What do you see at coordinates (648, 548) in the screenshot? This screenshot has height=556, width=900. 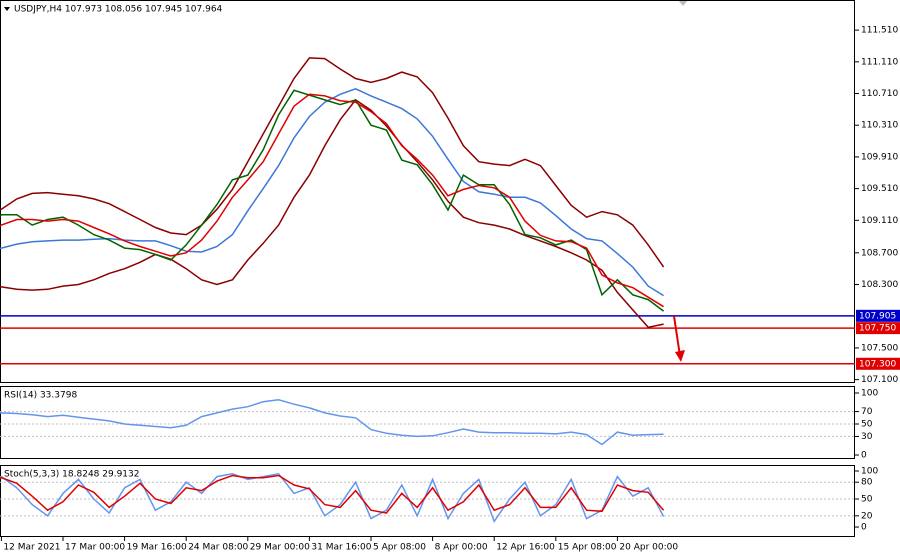 I see `x-tick-label: 20 Apr 00:00` at bounding box center [648, 548].